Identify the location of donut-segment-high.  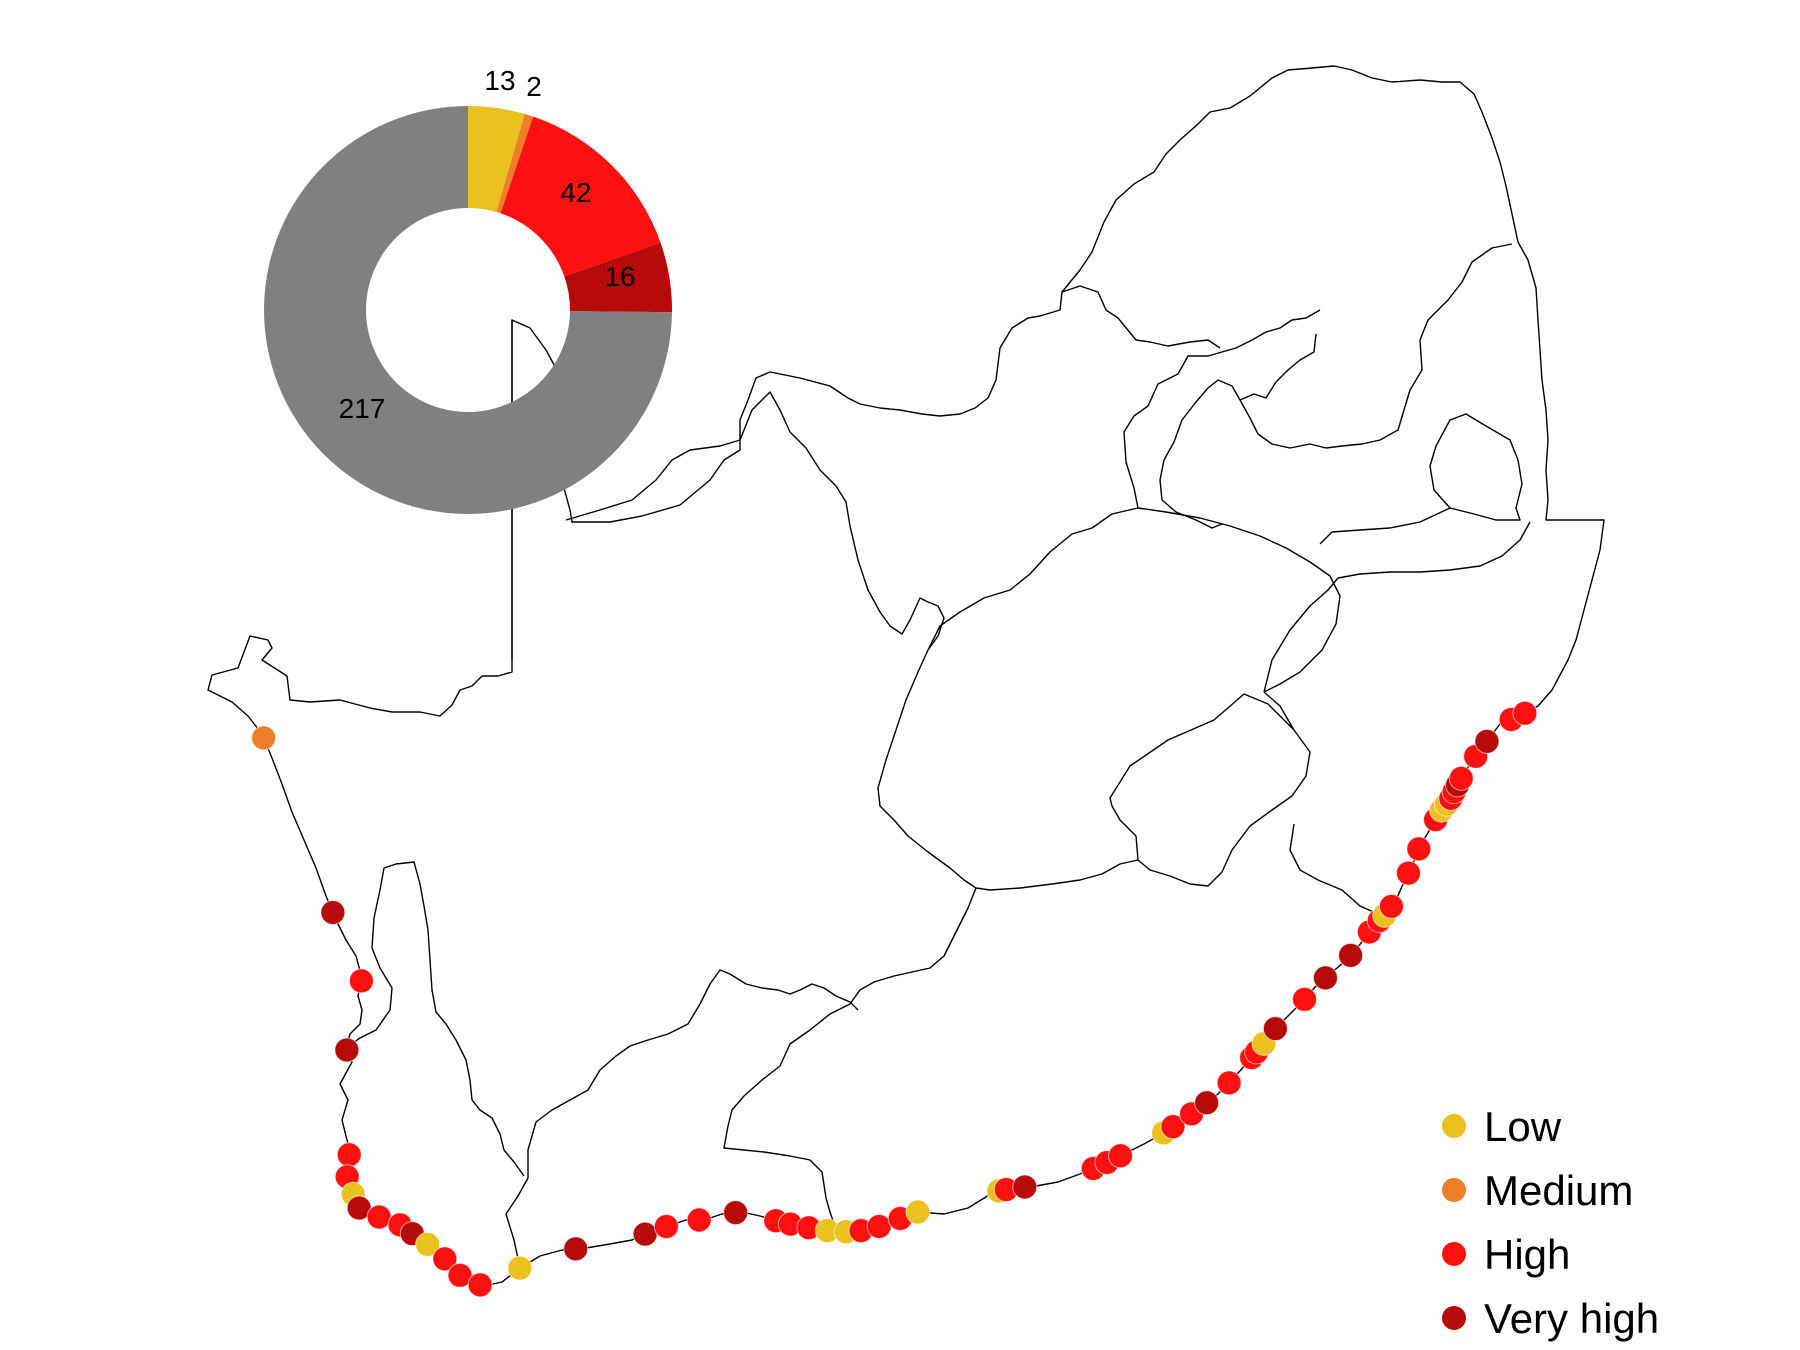
(580, 196).